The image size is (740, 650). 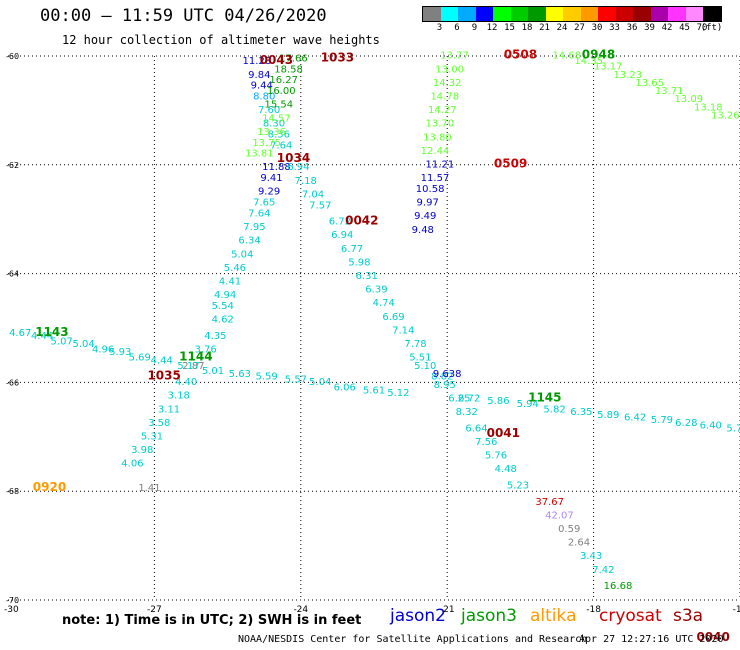 What do you see at coordinates (459, 398) in the screenshot?
I see `wave-height-value: 6.25` at bounding box center [459, 398].